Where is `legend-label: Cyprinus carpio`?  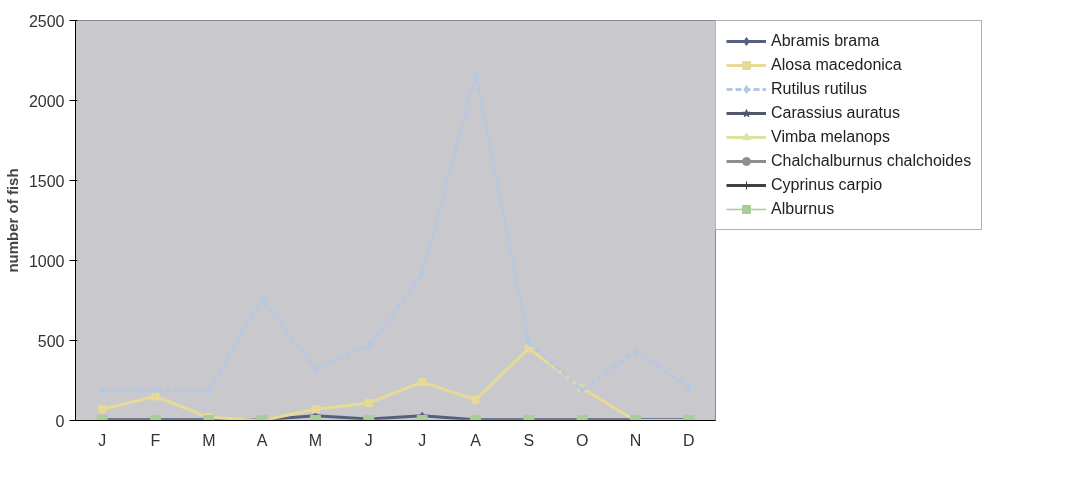
legend-label: Cyprinus carpio is located at coordinates (827, 185).